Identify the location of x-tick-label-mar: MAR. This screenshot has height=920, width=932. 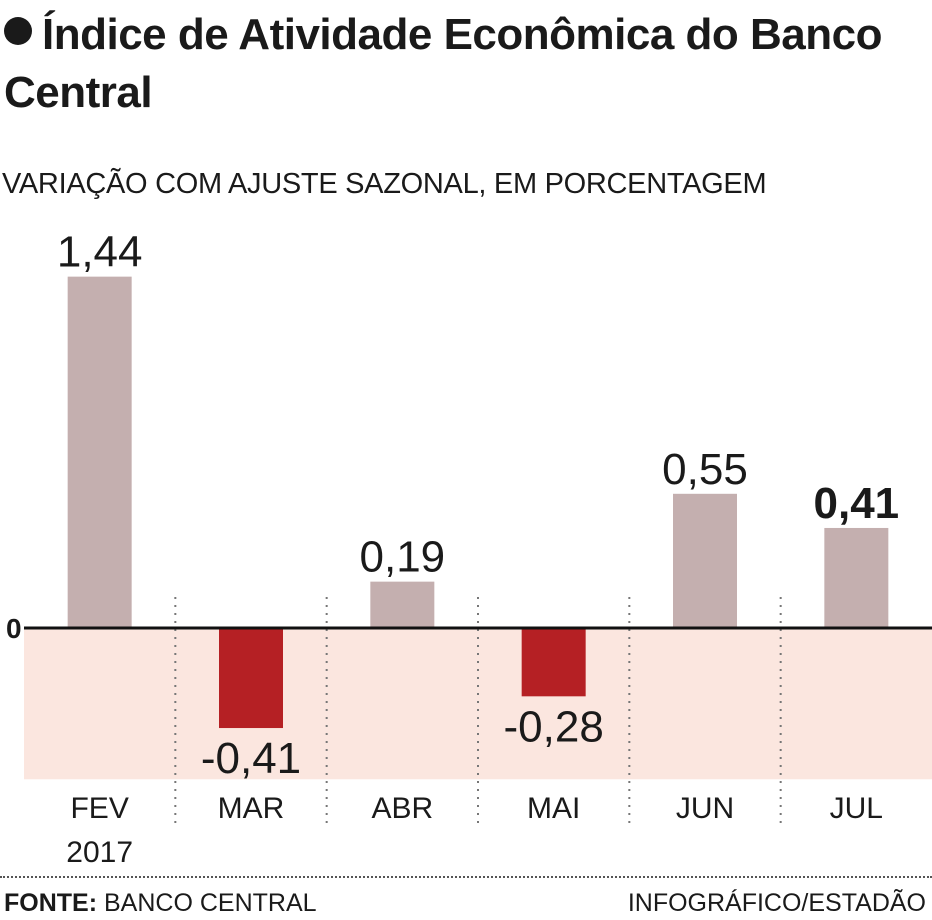
(251, 808).